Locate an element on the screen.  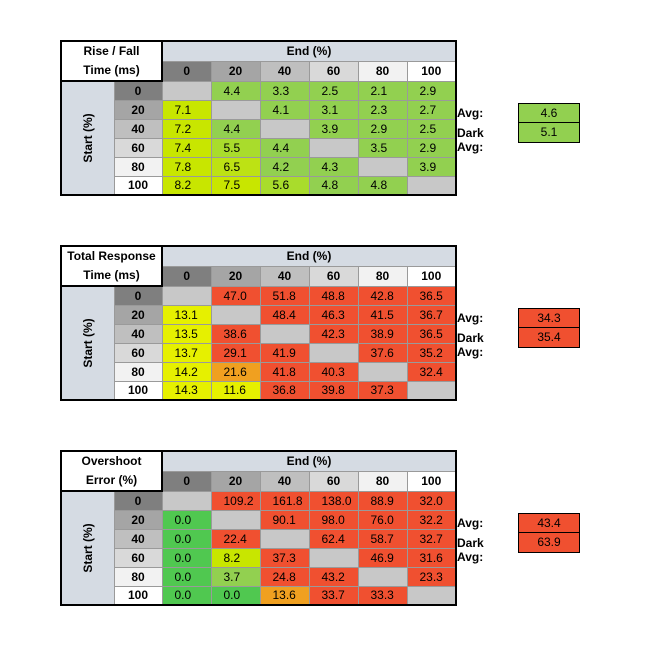
value-cell: 7.4 is located at coordinates (186, 147).